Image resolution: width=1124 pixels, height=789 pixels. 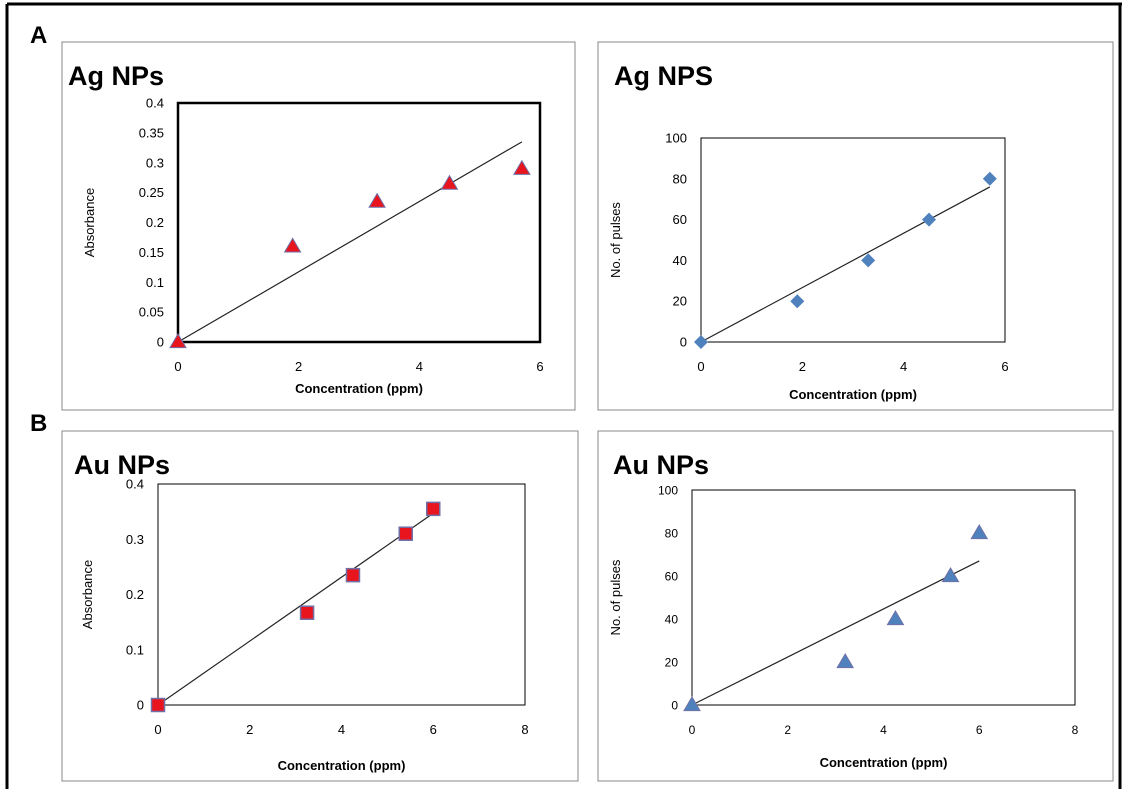 What do you see at coordinates (663, 76) in the screenshot?
I see `chart-title: Ag NPS` at bounding box center [663, 76].